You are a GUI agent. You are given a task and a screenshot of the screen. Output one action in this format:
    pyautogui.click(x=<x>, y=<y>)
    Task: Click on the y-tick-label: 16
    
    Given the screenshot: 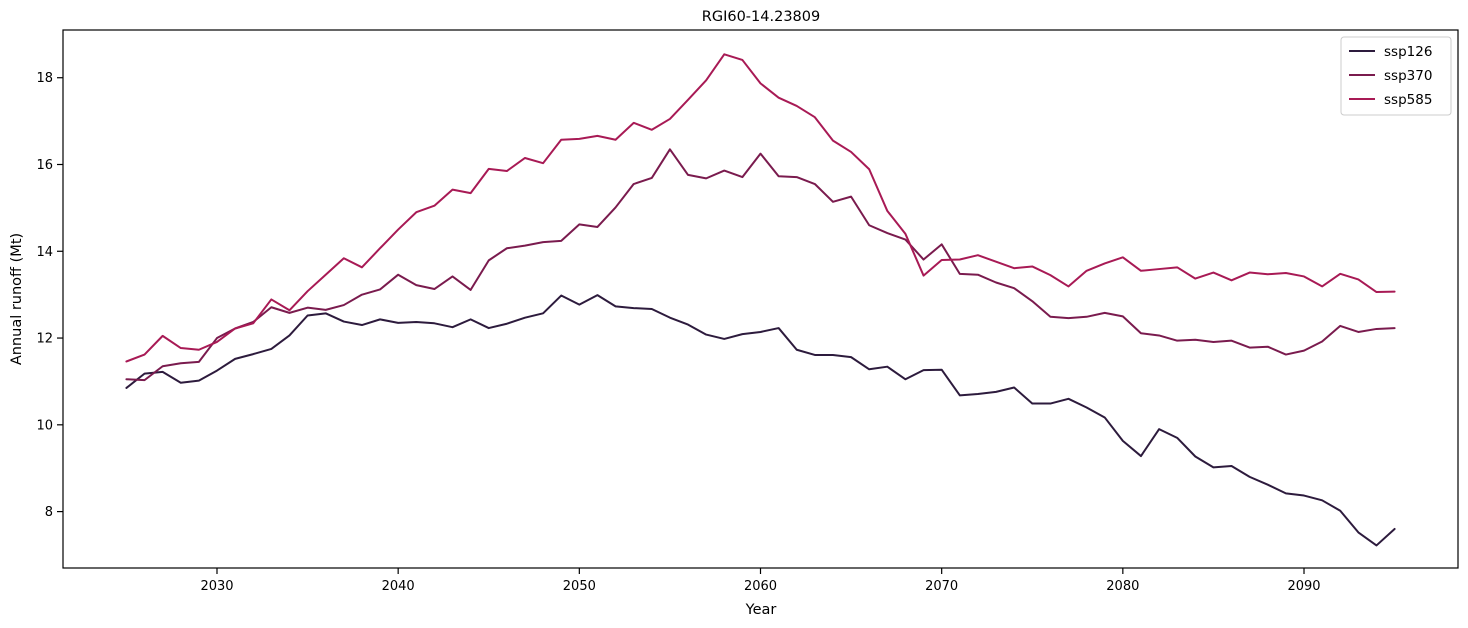 What is the action you would take?
    pyautogui.click(x=44, y=165)
    